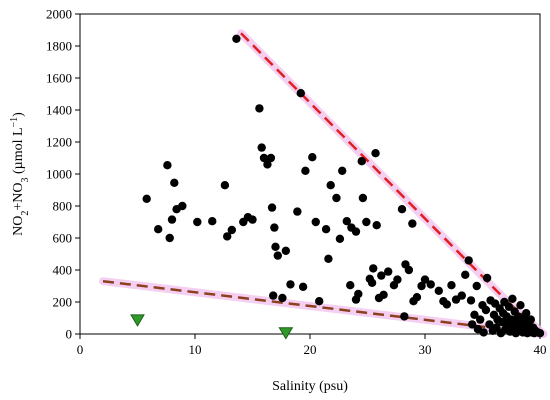 The width and height of the screenshot is (550, 400). What do you see at coordinates (18, 152) in the screenshot?
I see `y-axis-label-part: (µmol L` at bounding box center [18, 152].